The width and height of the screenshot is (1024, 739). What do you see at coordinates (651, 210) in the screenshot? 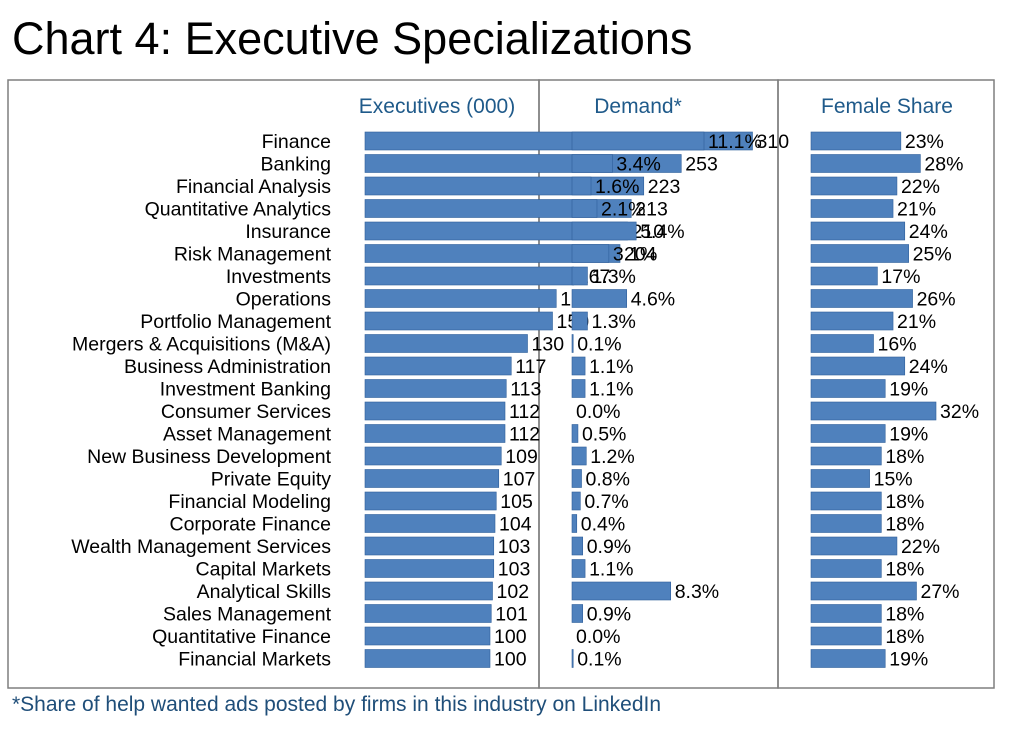
I see `data-label-executives: 213` at bounding box center [651, 210].